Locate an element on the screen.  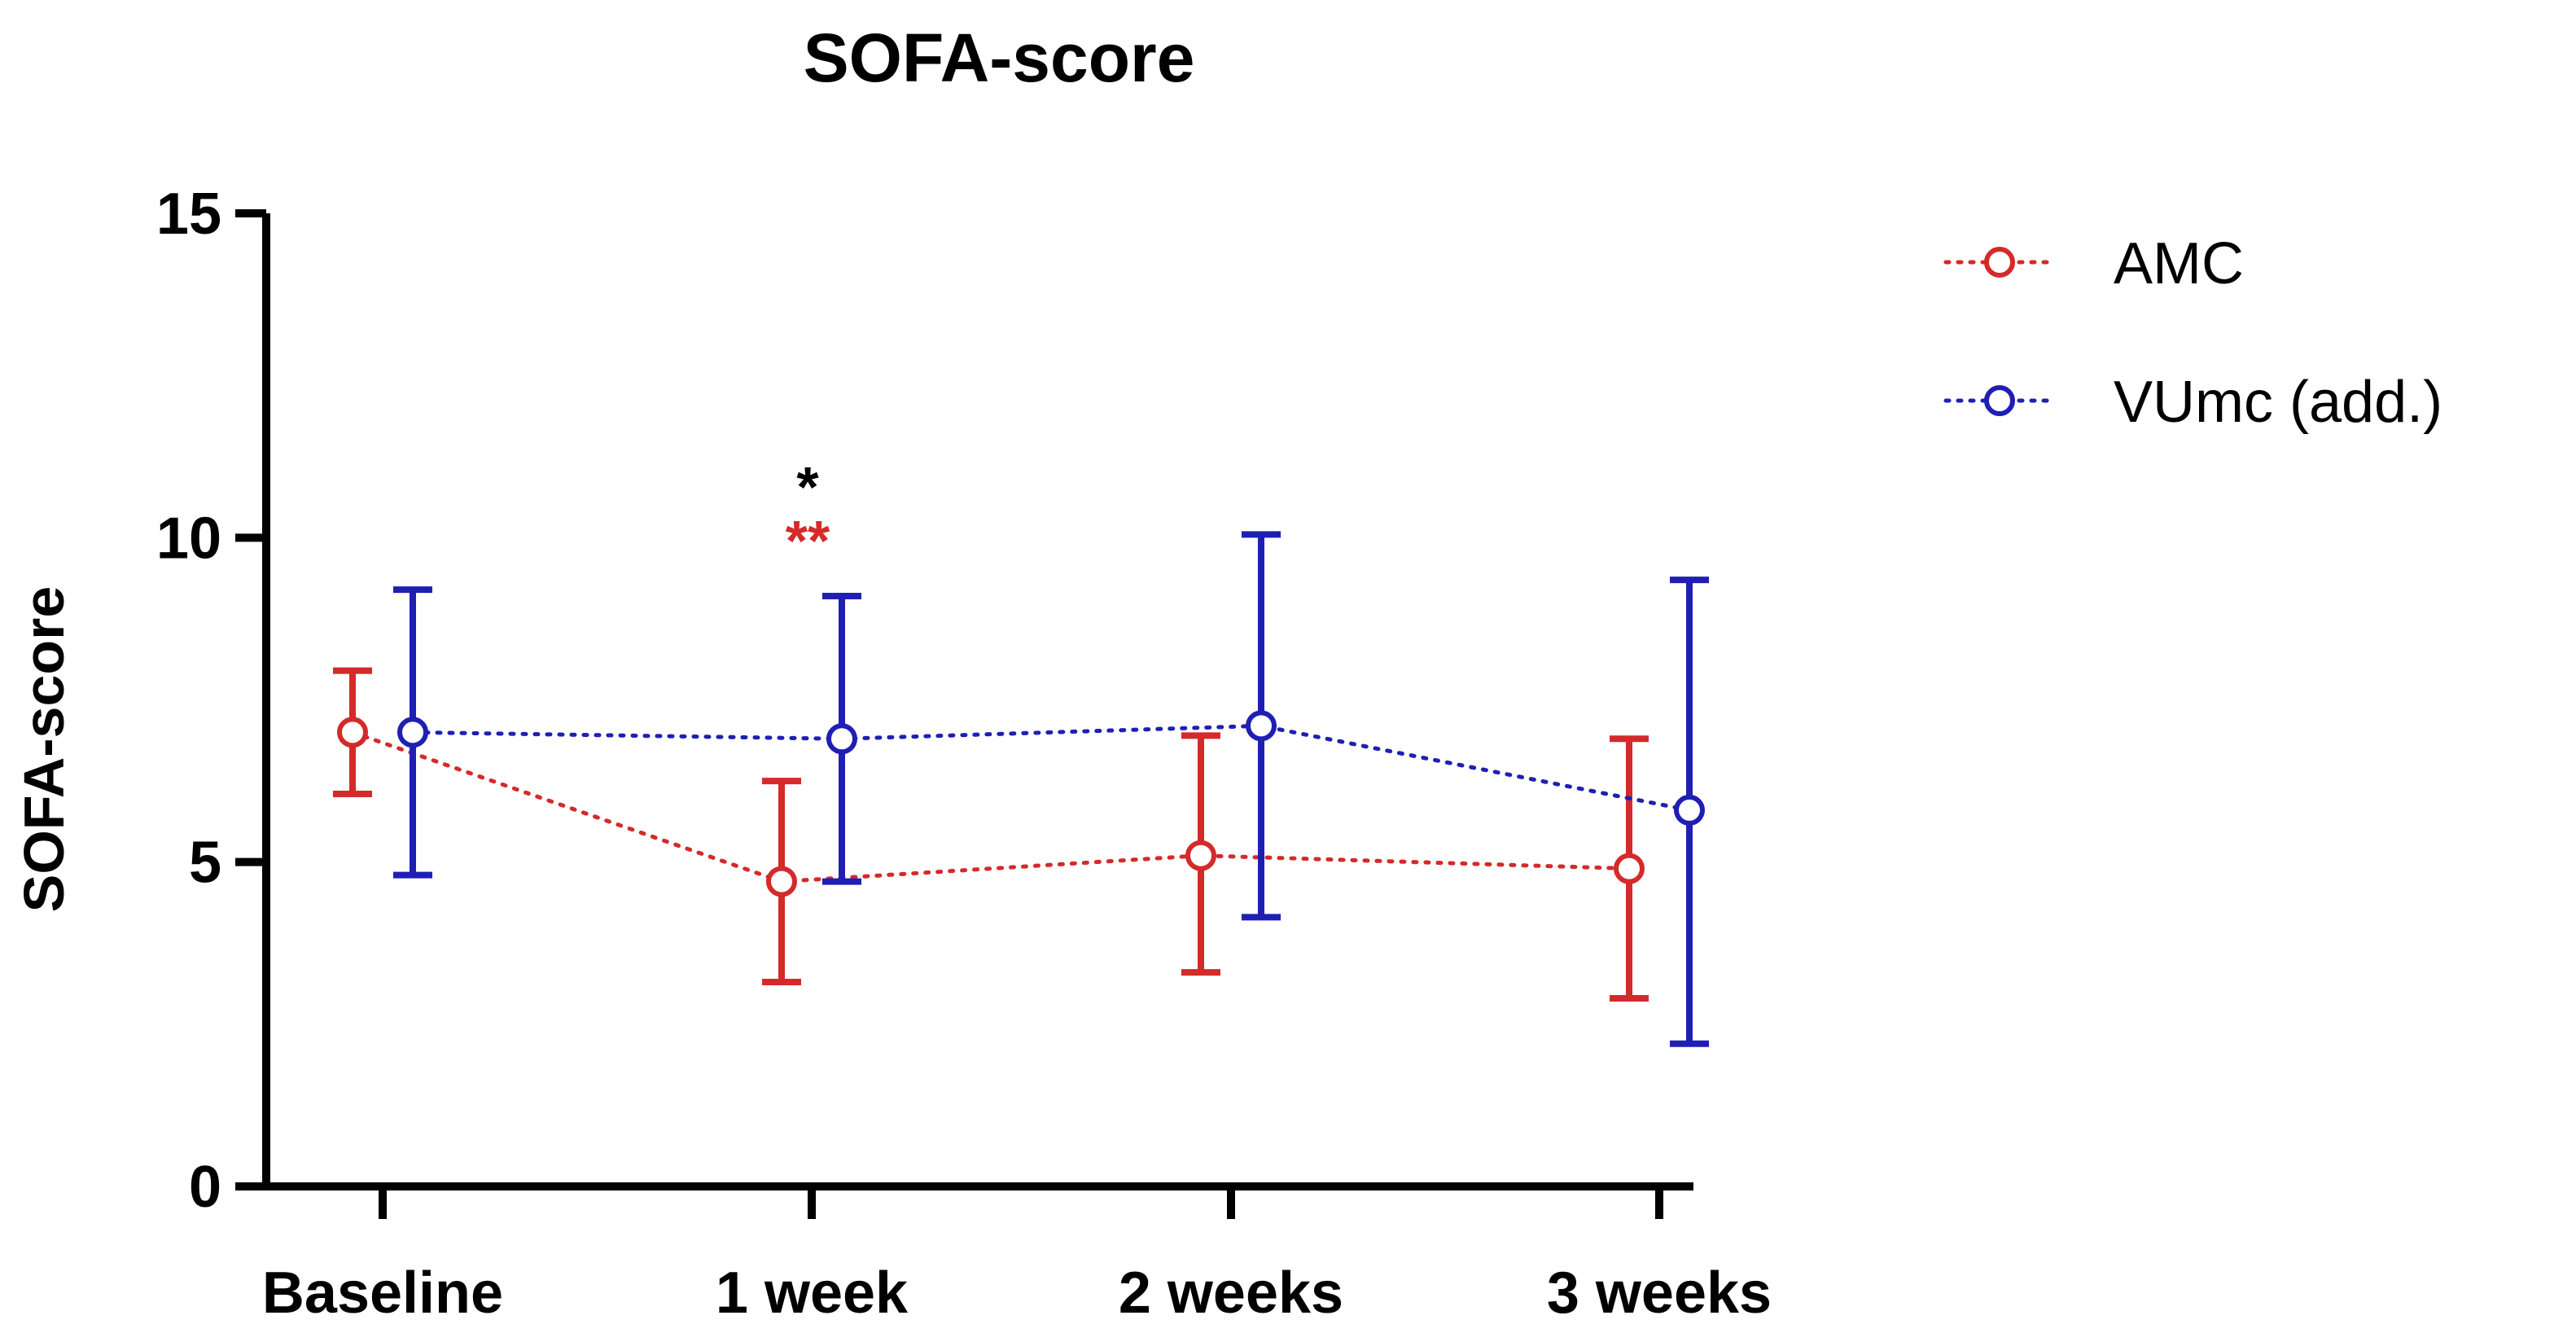
y-tick-label: 5 is located at coordinates (205, 863).